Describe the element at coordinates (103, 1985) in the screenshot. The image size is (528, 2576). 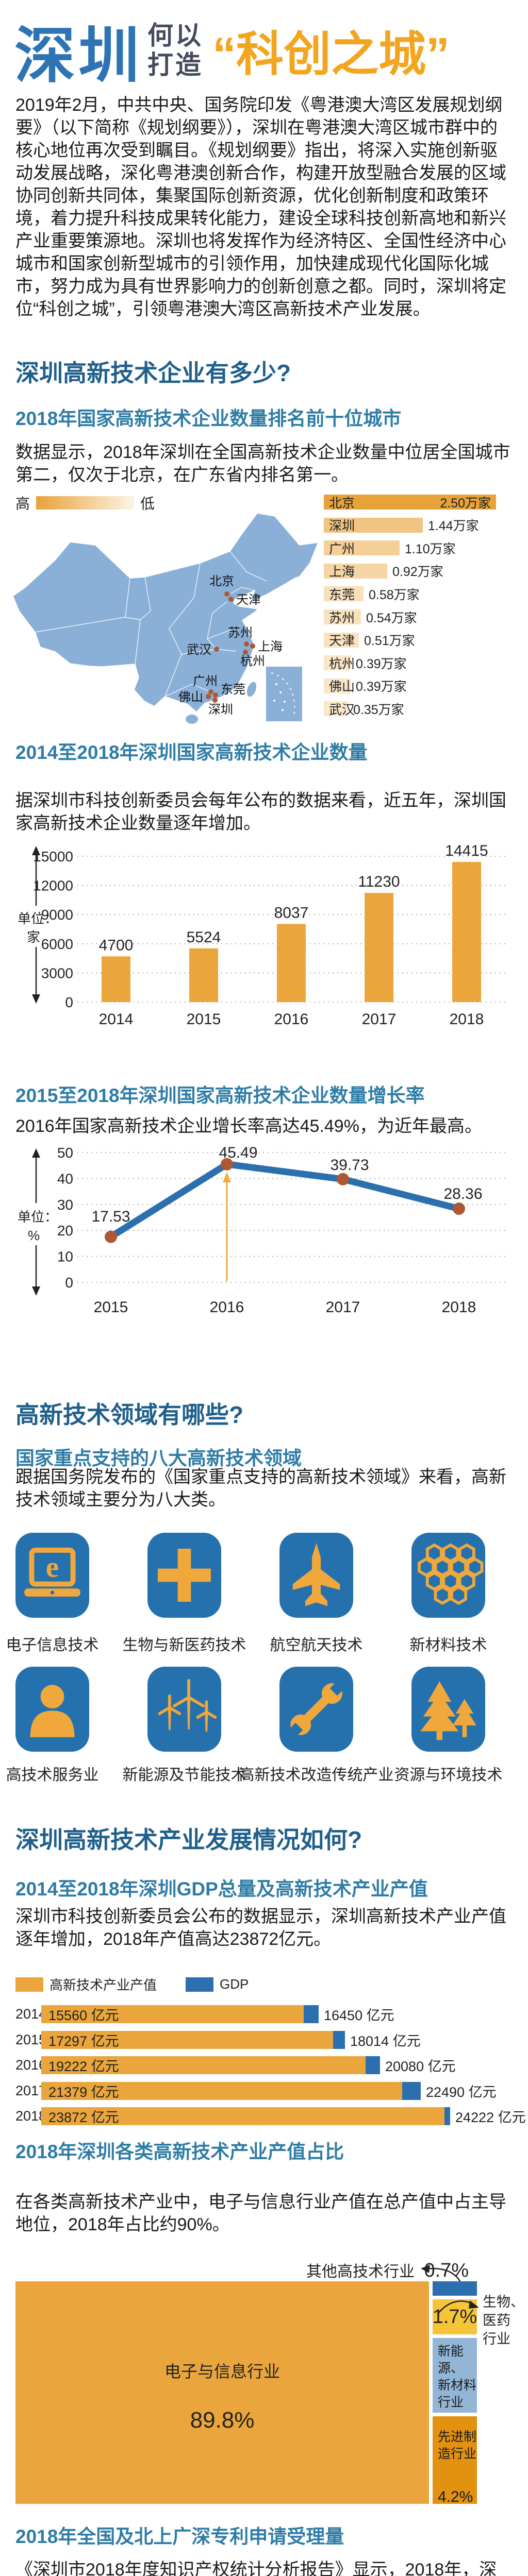
I see `hitech-legend-label: 高新技术产业产值` at that location.